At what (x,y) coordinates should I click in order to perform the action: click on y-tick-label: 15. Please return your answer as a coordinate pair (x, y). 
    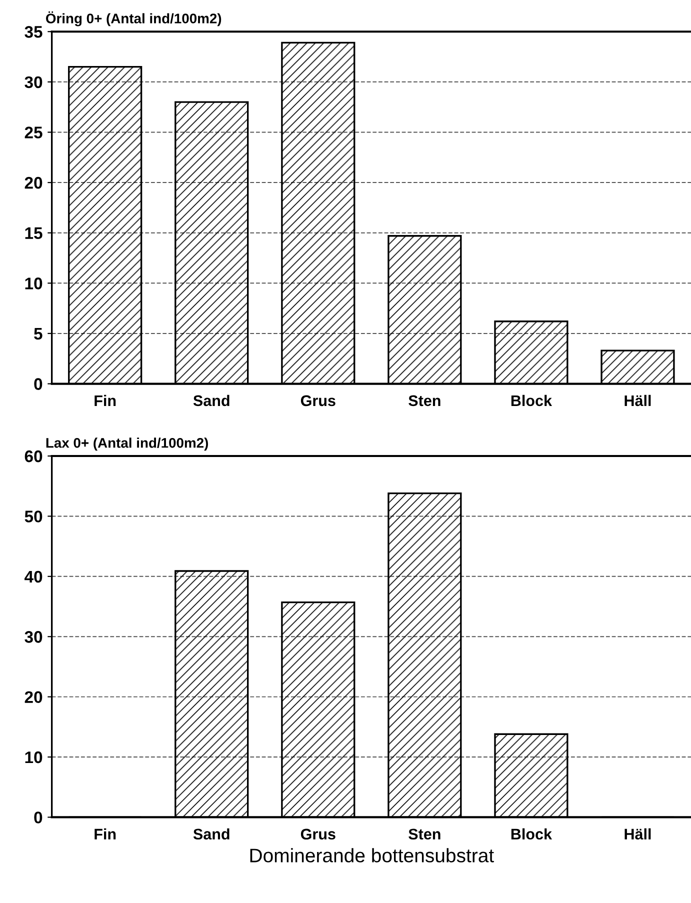
    Looking at the image, I should click on (33, 233).